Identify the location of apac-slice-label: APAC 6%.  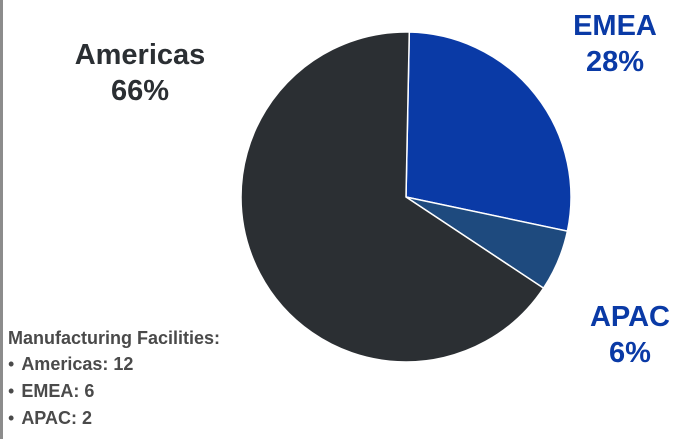
(629, 335).